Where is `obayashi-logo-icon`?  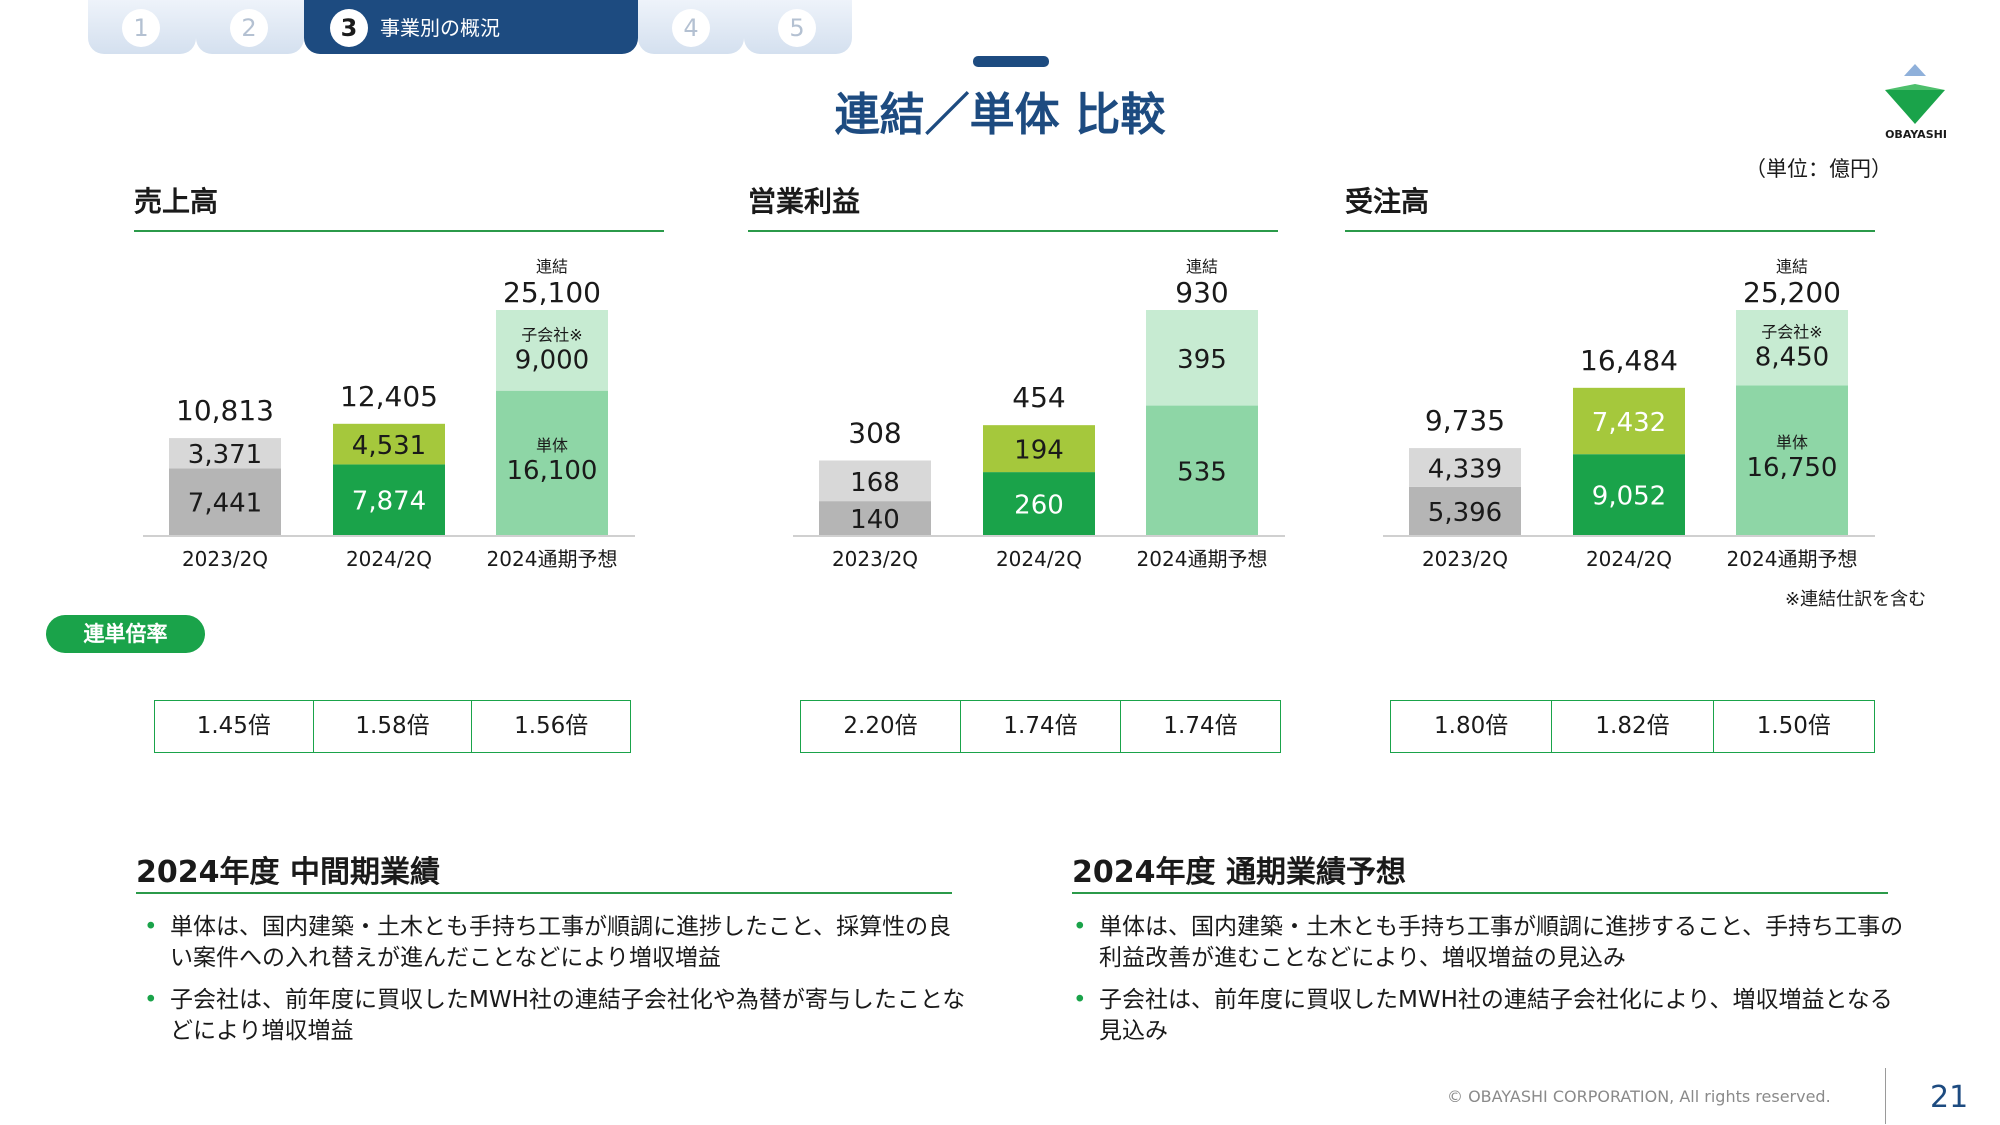
obayashi-logo-icon is located at coordinates (1915, 94).